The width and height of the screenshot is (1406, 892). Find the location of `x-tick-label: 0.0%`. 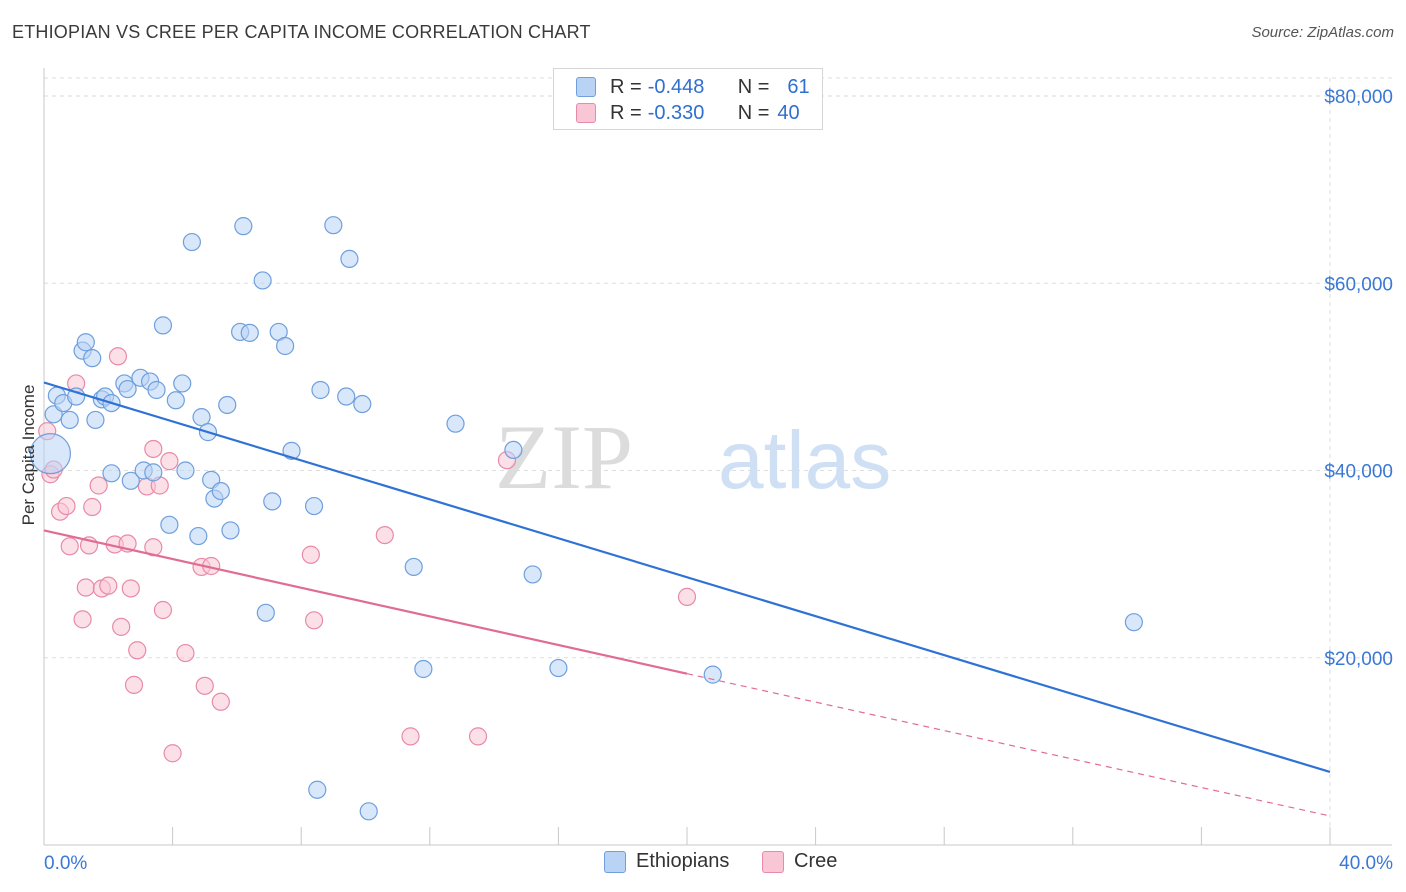

x-tick-label: 0.0% is located at coordinates (65, 863).